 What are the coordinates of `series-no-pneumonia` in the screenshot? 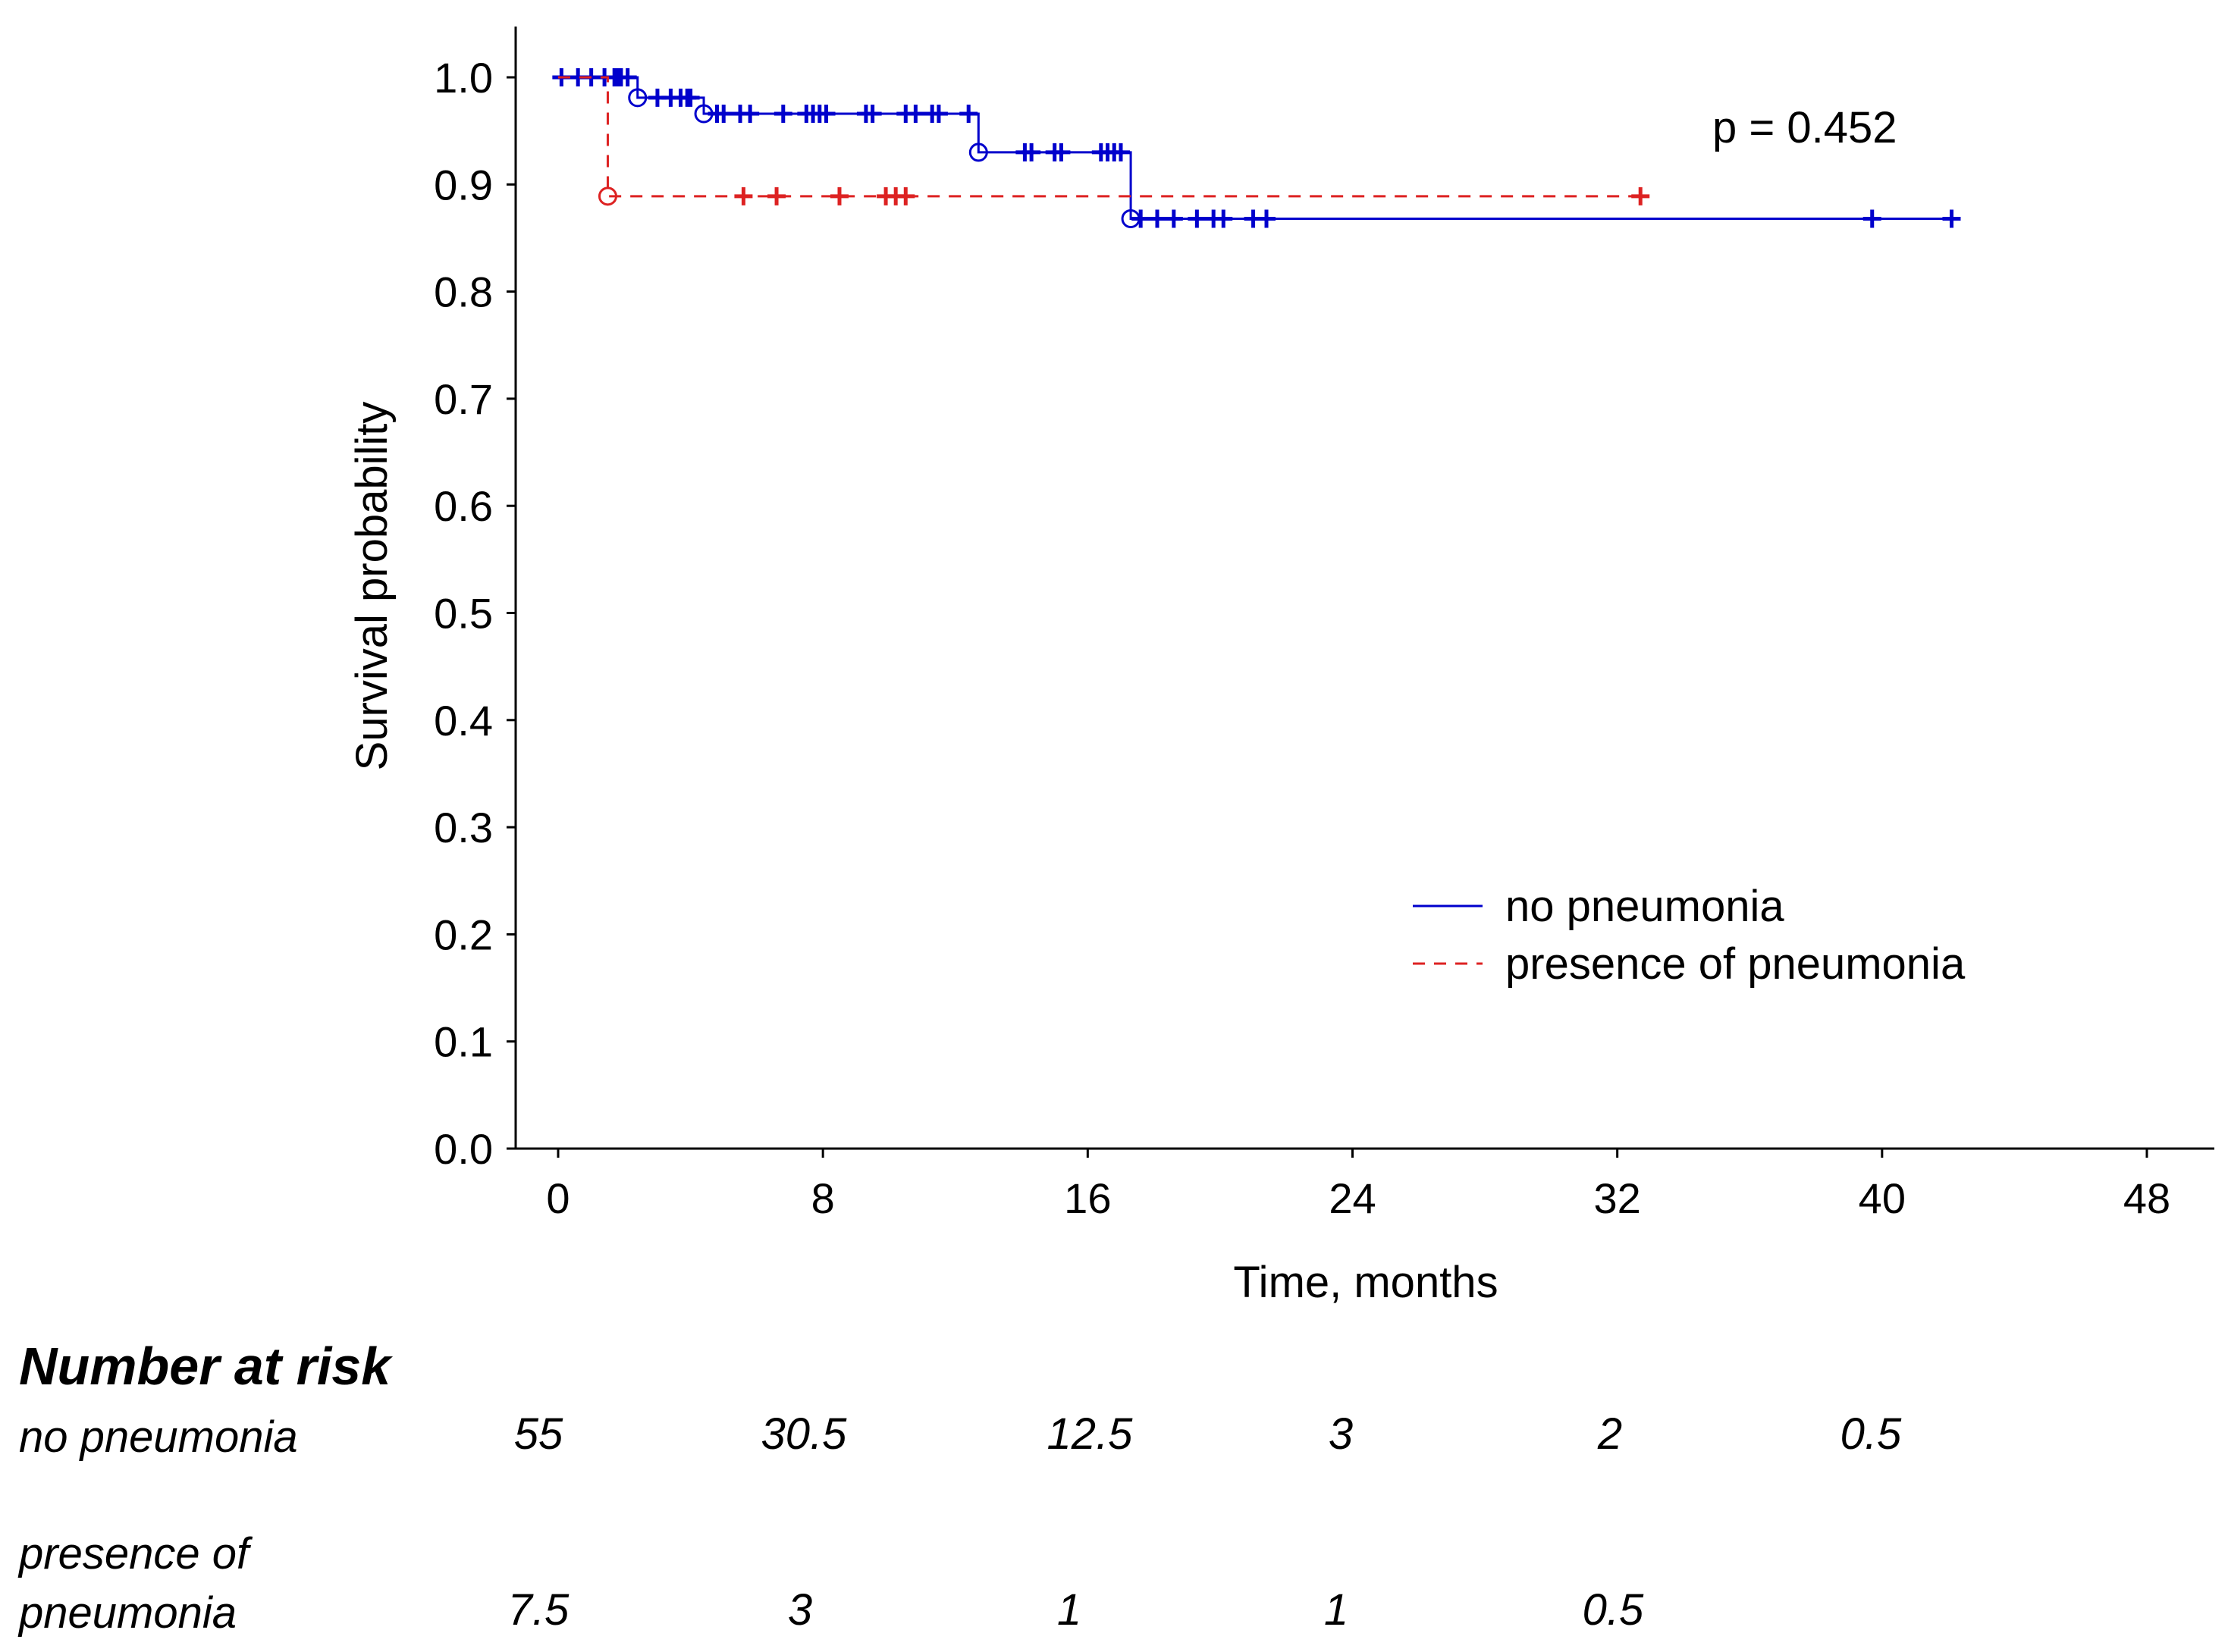 It's located at (1256, 148).